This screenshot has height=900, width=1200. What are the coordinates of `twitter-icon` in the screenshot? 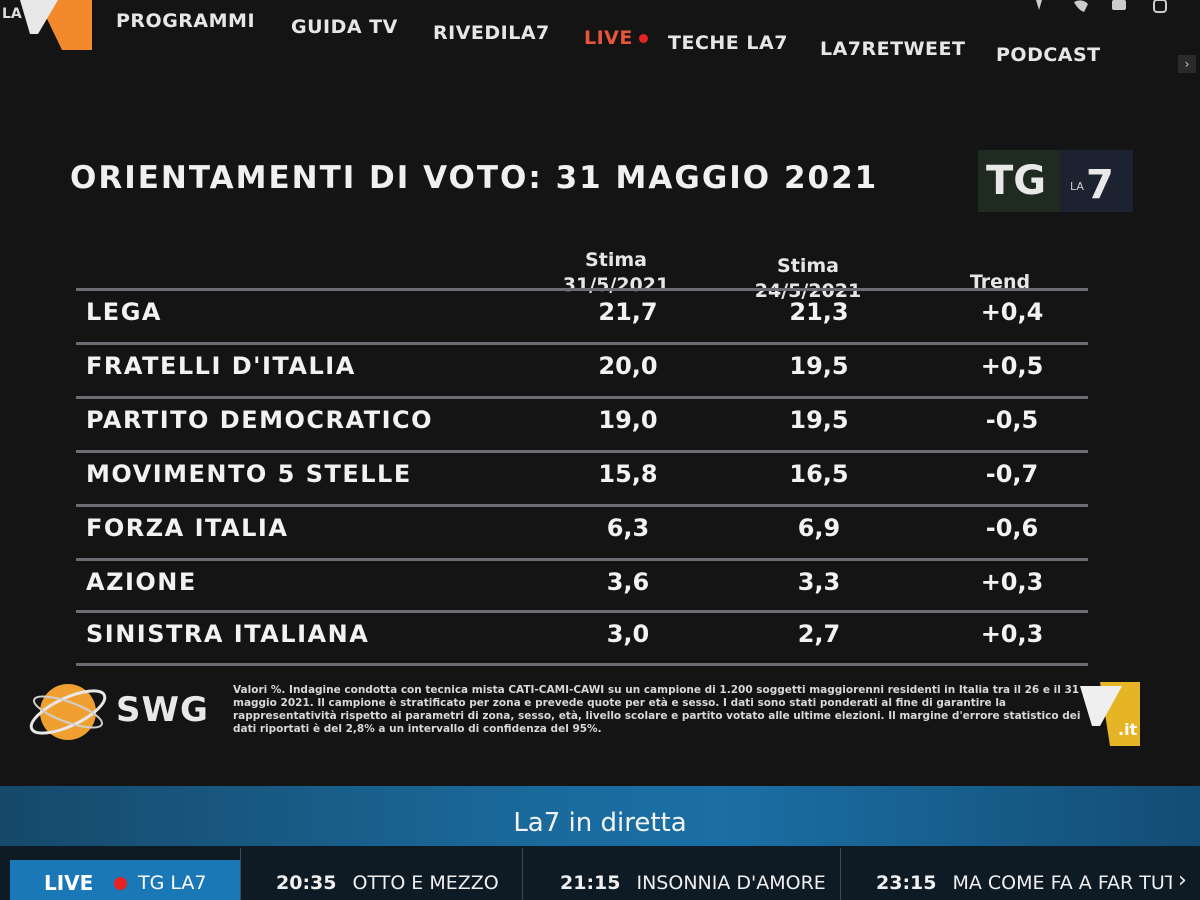 It's located at (1081, 6).